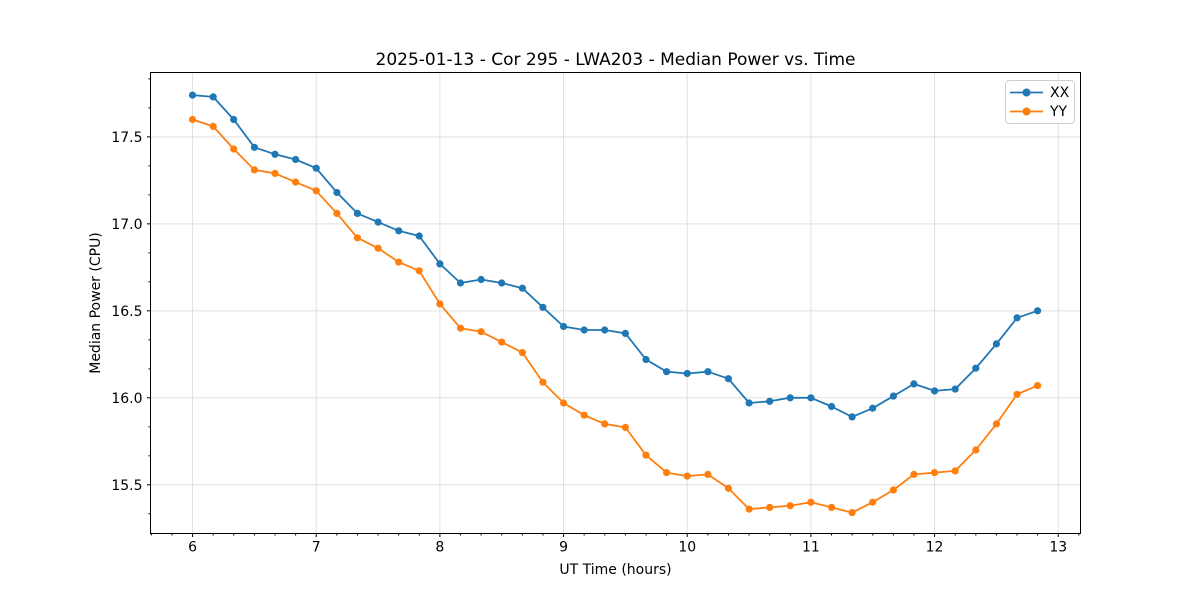 This screenshot has height=600, width=1200. I want to click on x-tick-label: 7, so click(316, 548).